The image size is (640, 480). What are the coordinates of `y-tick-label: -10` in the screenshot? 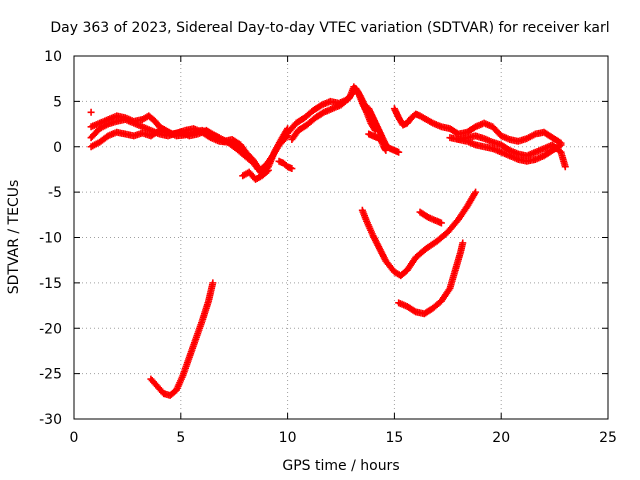 It's located at (50, 239).